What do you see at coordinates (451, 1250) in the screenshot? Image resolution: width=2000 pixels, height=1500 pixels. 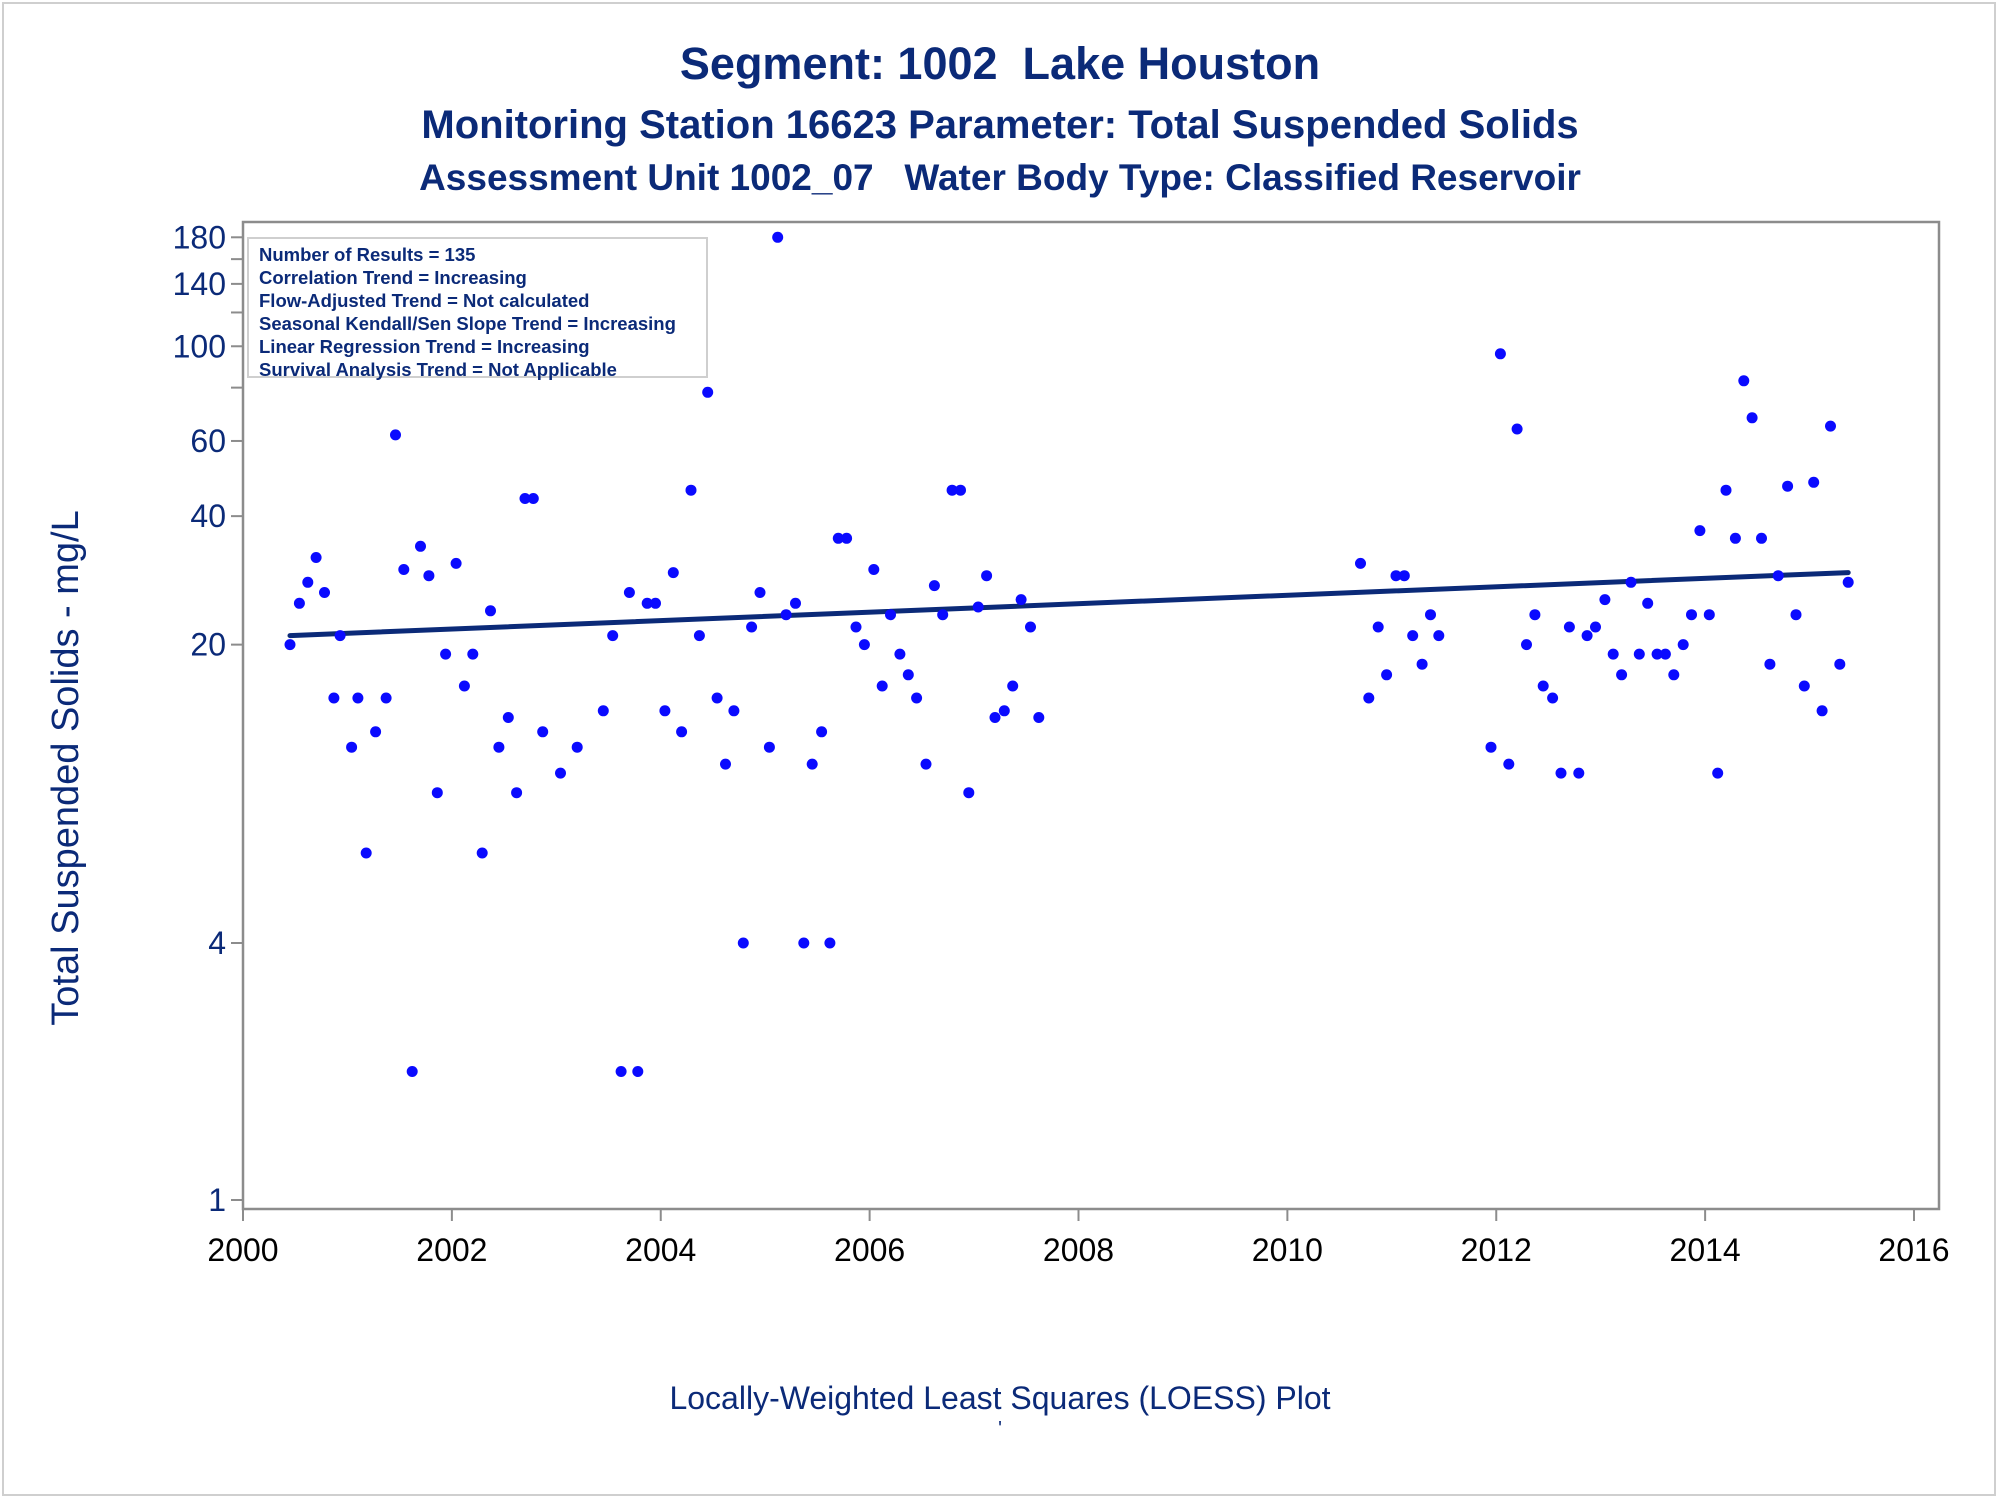 I see `x-tick-label: 2002` at bounding box center [451, 1250].